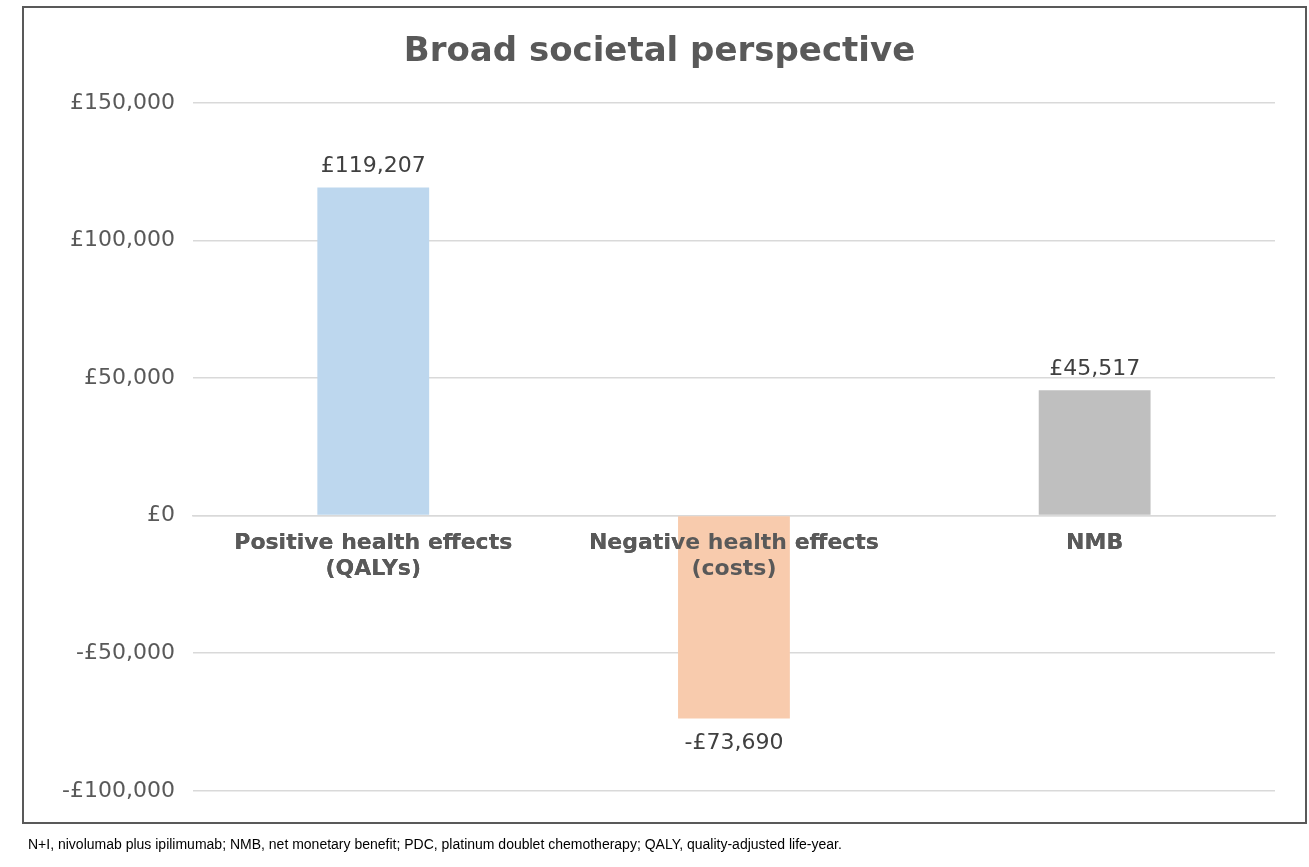 The height and width of the screenshot is (867, 1309). Describe the element at coordinates (373, 165) in the screenshot. I see `data-label: £119,207` at that location.